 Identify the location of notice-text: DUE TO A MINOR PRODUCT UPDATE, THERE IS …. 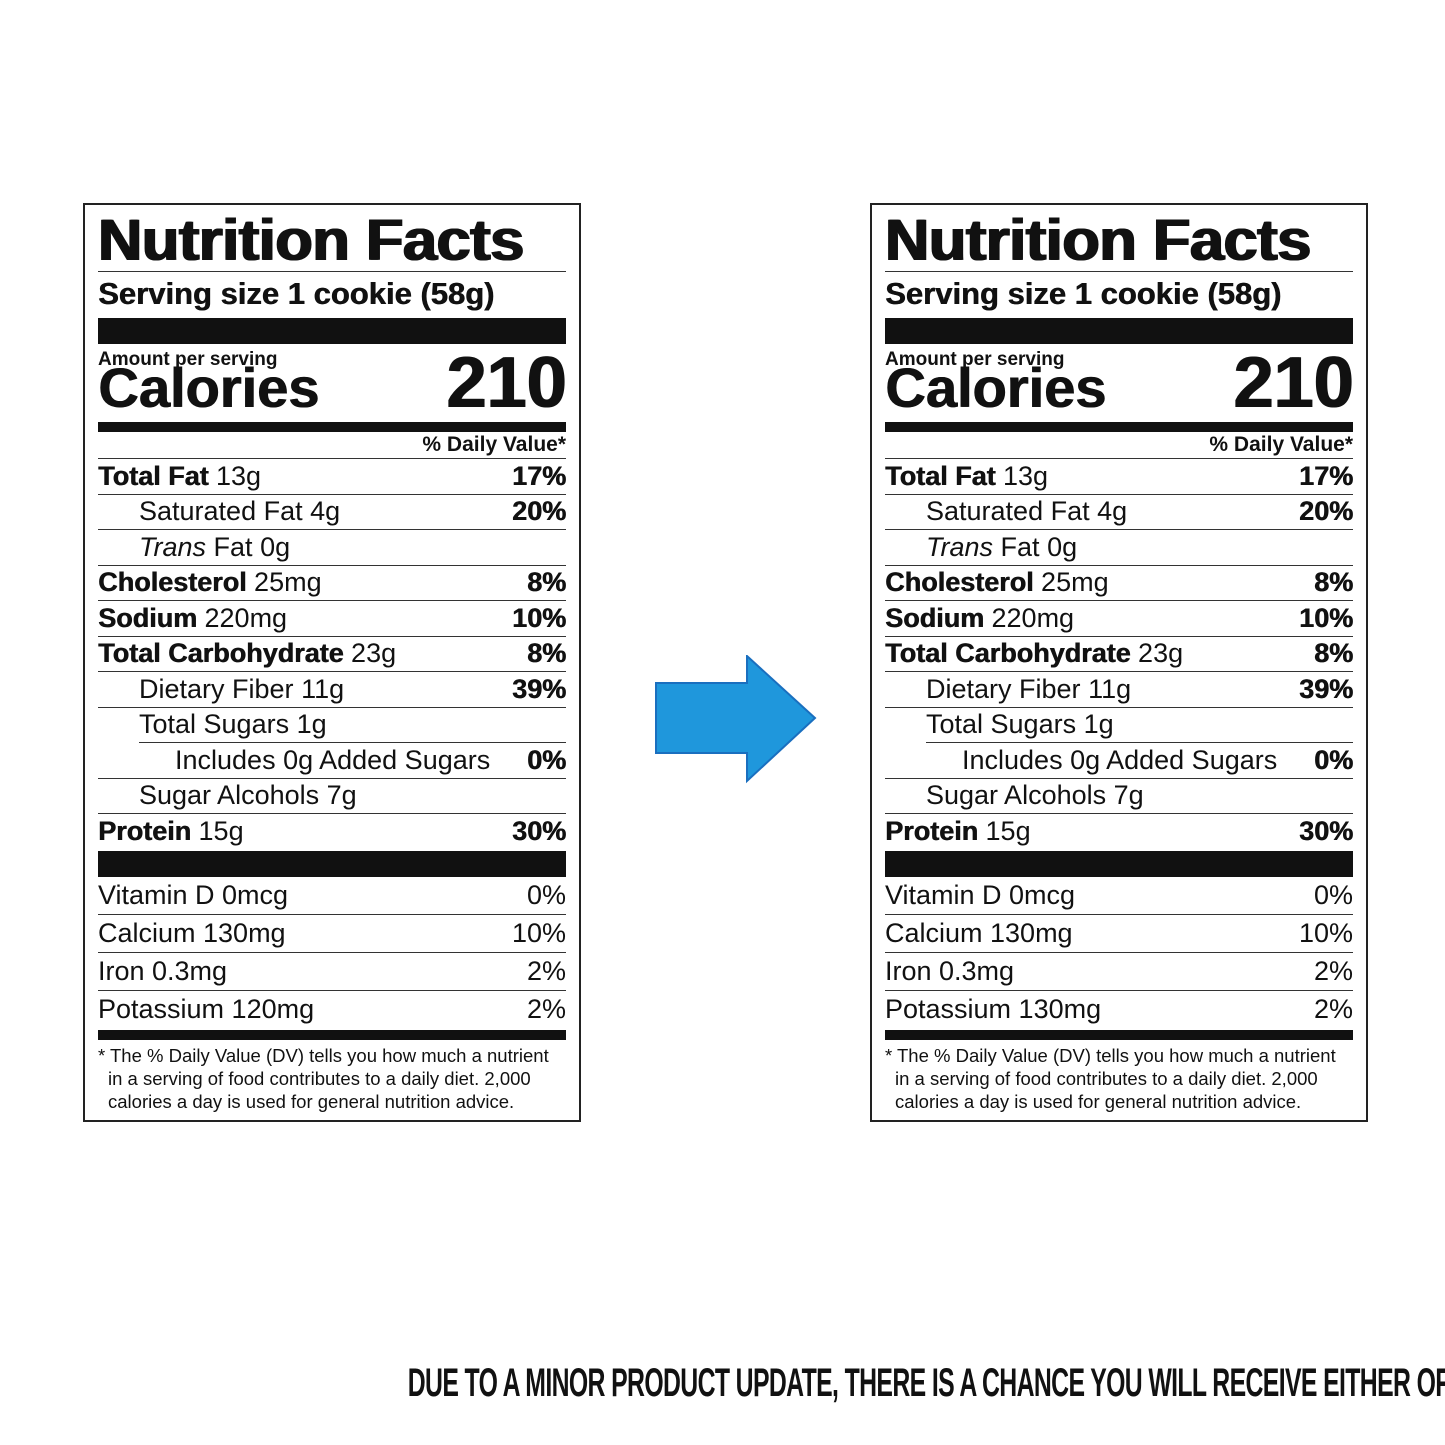
(926, 1383).